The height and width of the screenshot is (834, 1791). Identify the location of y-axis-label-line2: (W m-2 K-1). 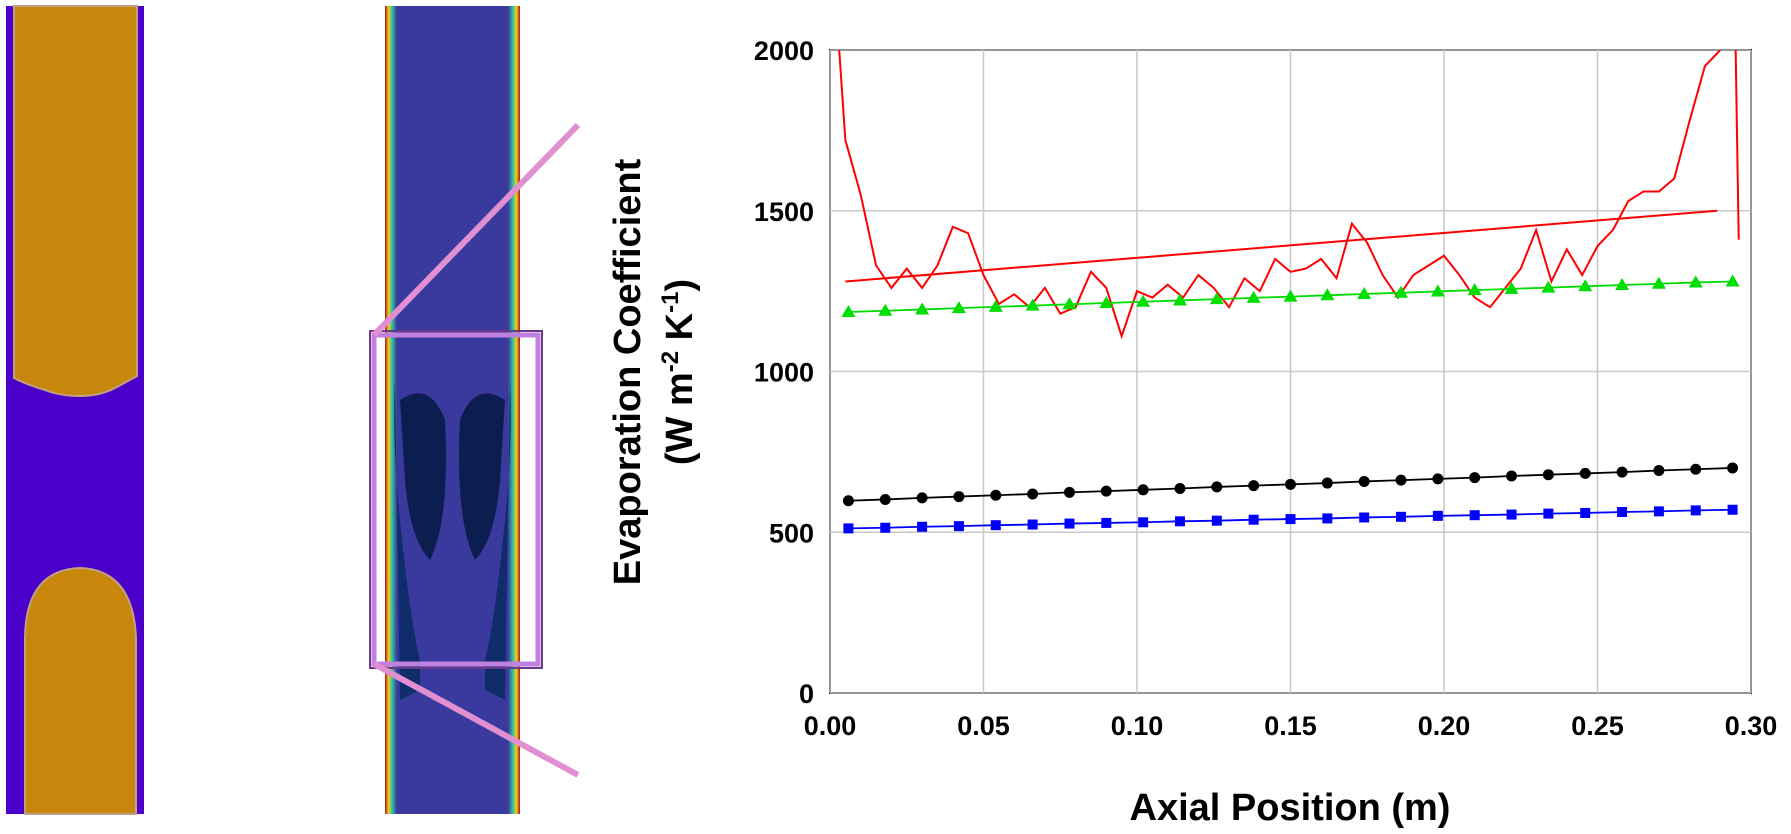
(679, 372).